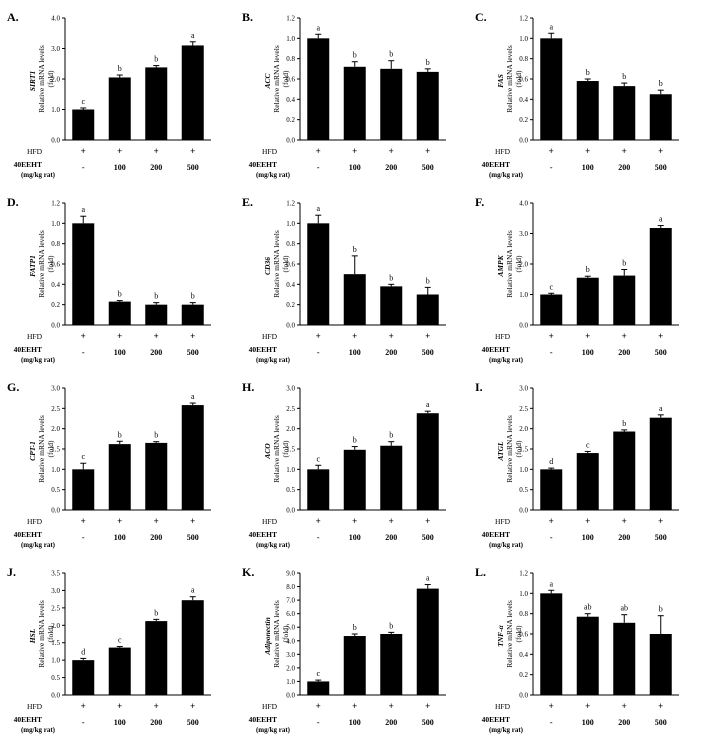 Image resolution: width=705 pixels, height=752 pixels. Describe the element at coordinates (551, 461) in the screenshot. I see `significance-letter: d` at that location.